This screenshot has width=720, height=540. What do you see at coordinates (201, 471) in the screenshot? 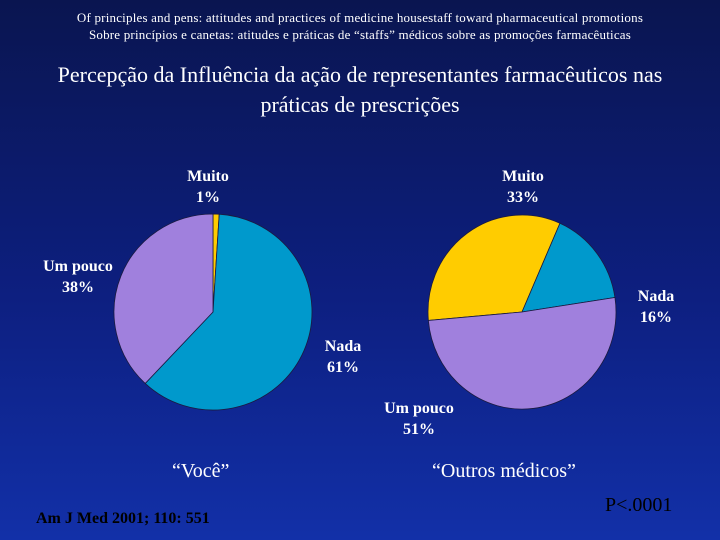
I see `pie1-title: “Você”` at bounding box center [201, 471].